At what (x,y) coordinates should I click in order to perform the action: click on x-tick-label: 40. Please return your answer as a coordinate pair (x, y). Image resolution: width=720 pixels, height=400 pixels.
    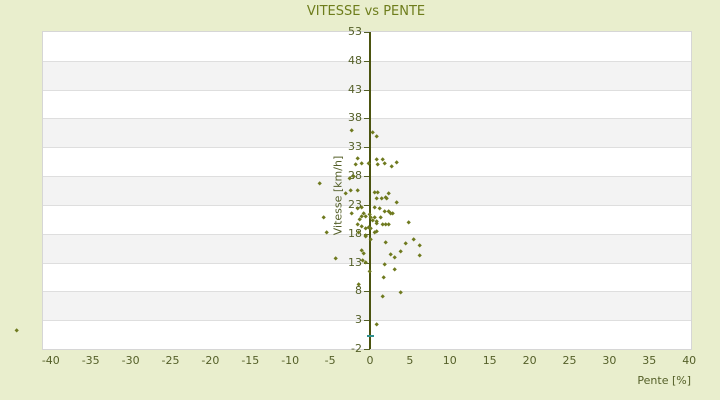
    Looking at the image, I should click on (689, 360).